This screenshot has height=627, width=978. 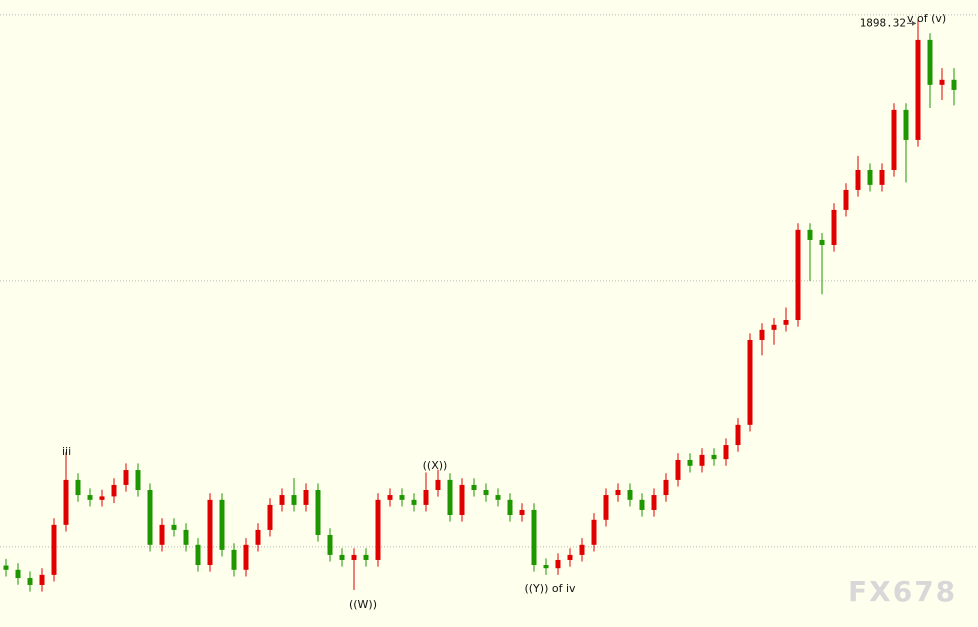 What do you see at coordinates (435, 465) in the screenshot?
I see `wave-label: ((X))` at bounding box center [435, 465].